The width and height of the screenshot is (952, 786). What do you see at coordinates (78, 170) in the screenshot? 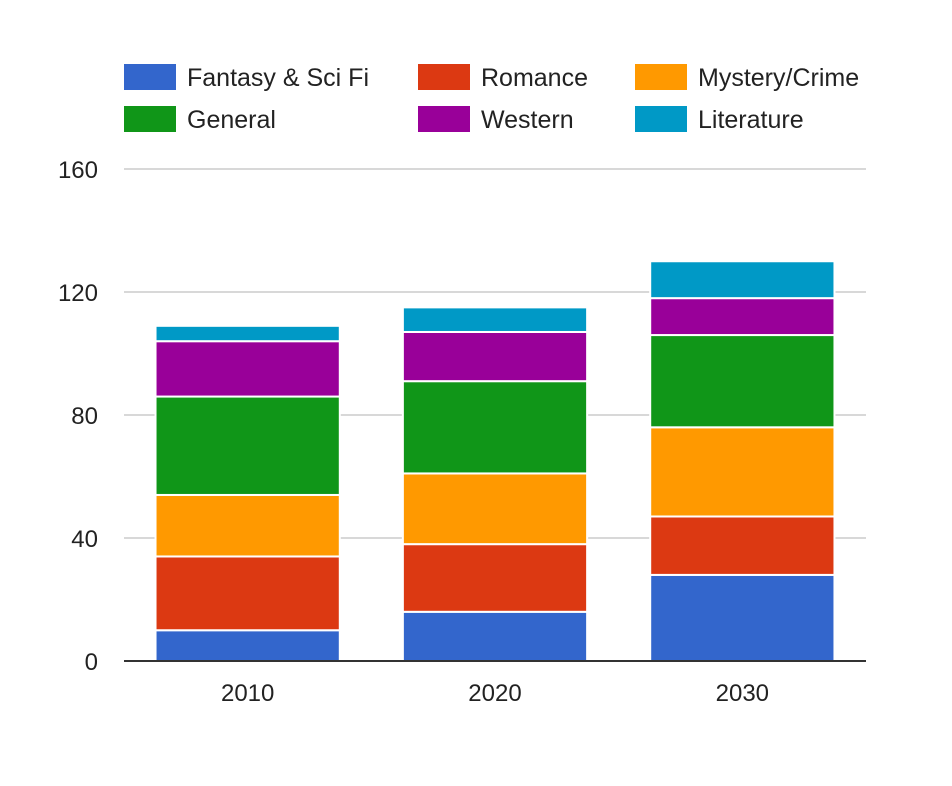
I see `y-tick-label: 160` at bounding box center [78, 170].